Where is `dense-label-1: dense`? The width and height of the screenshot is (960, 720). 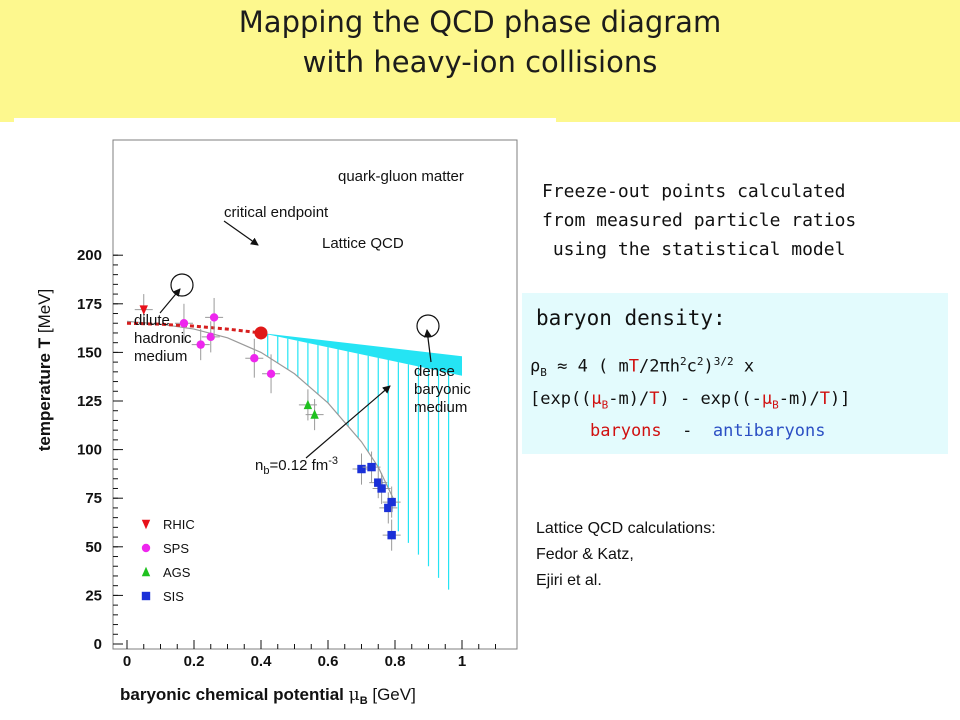 dense-label-1: dense is located at coordinates (434, 371).